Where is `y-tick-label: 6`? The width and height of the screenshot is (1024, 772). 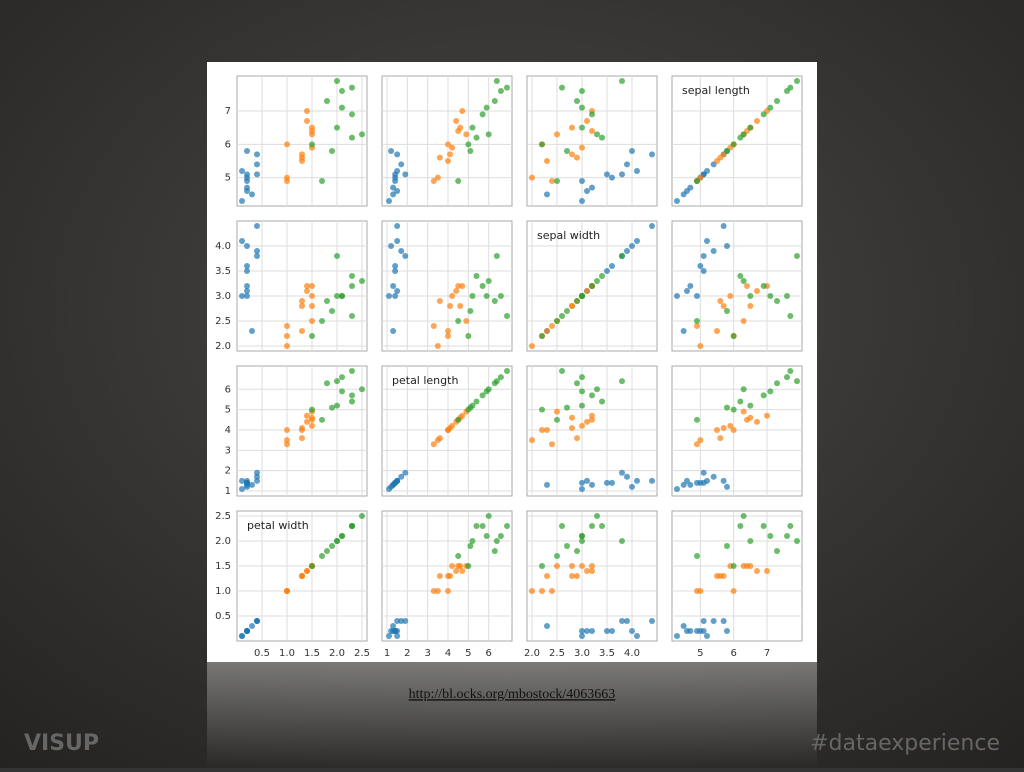 y-tick-label: 6 is located at coordinates (228, 144).